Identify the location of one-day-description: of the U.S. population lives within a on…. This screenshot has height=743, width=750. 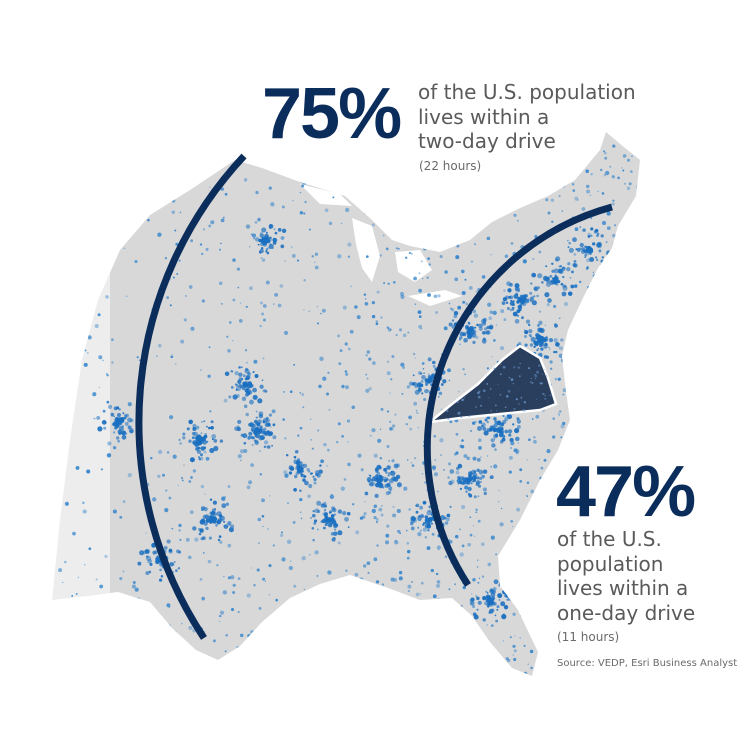
(626, 576).